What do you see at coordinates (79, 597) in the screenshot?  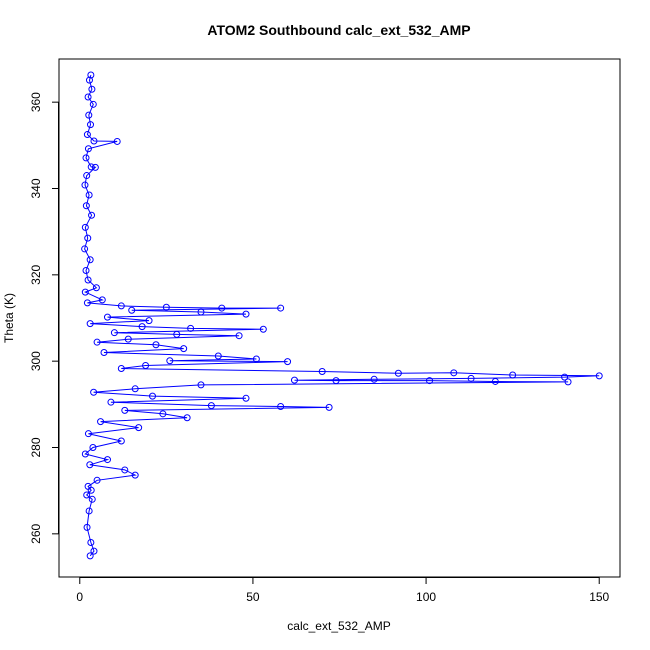 I see `x-tick-label: 0` at bounding box center [79, 597].